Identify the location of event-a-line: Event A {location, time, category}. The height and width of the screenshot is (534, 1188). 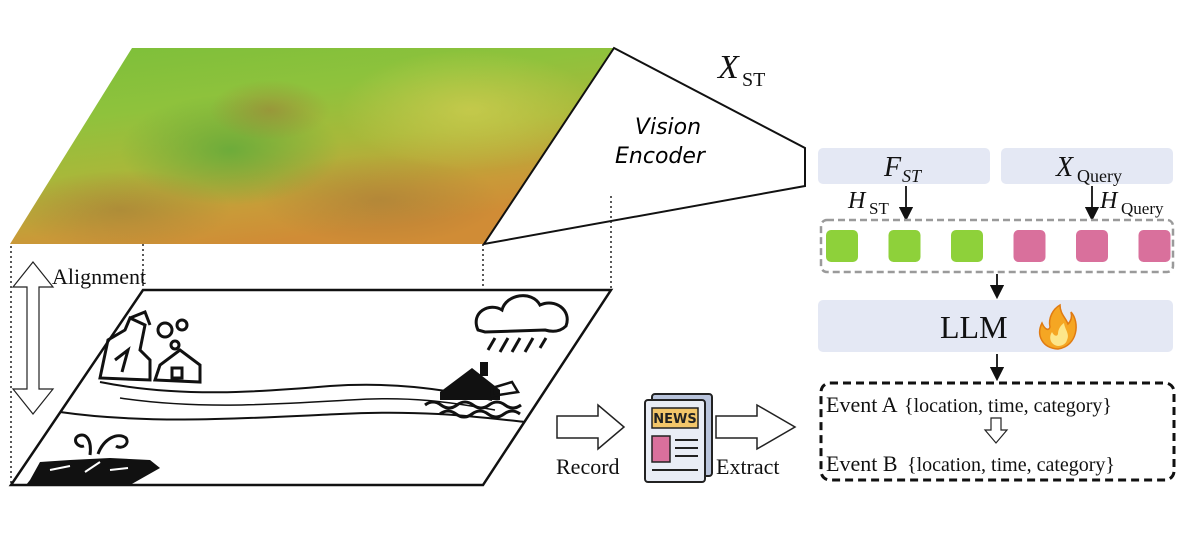
(969, 404).